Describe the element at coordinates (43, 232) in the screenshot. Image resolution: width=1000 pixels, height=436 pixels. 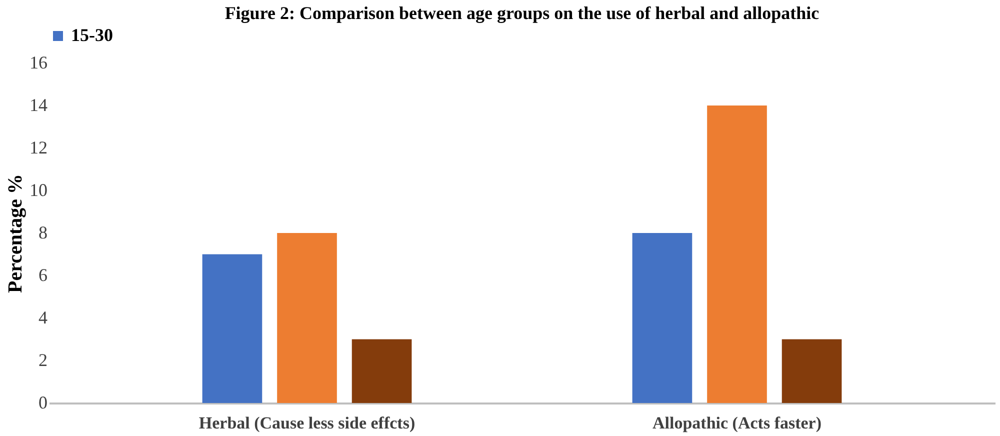
I see `y-tick-label: 8` at that location.